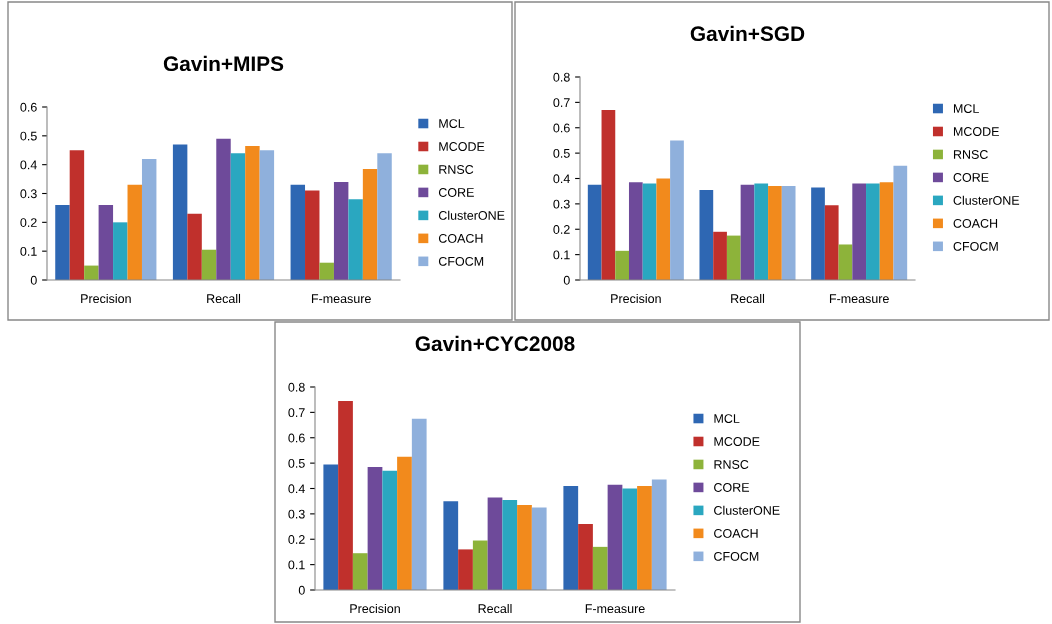 This screenshot has width=1052, height=624. I want to click on x-tick-label: Precision, so click(106, 298).